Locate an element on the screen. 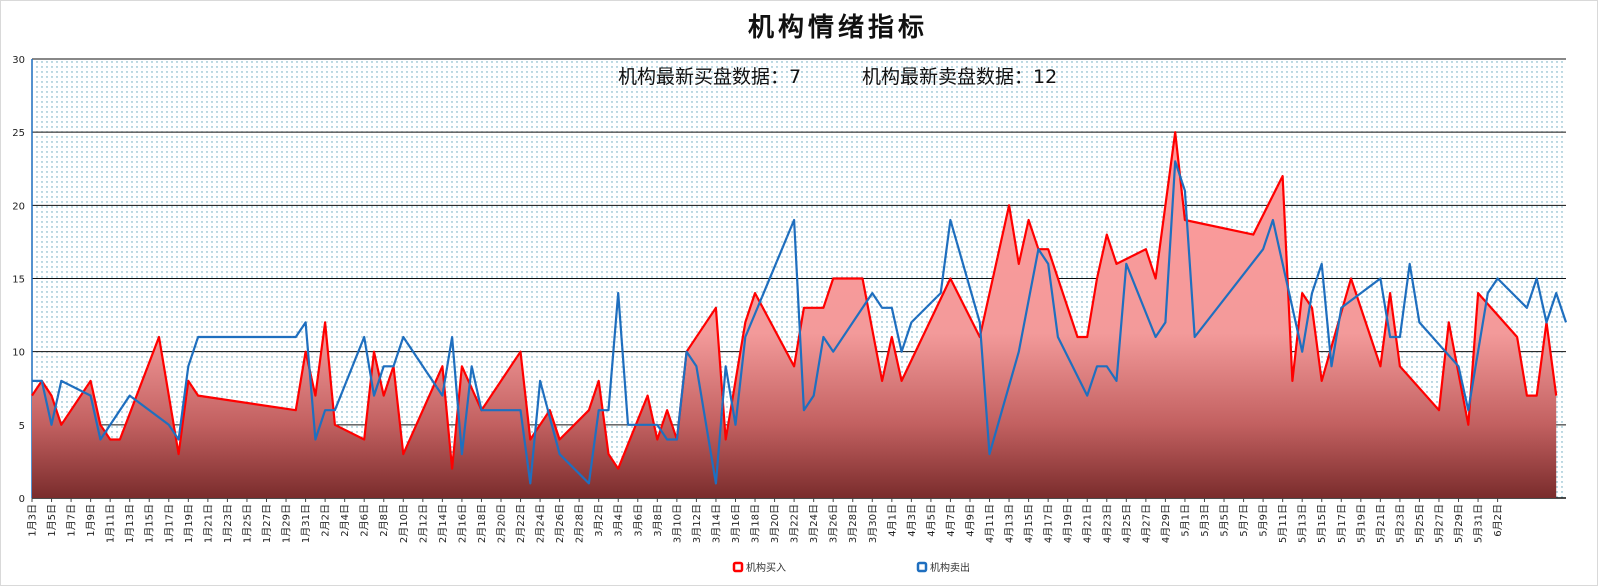 The height and width of the screenshot is (586, 1598). x-tick-label: 1月23日 is located at coordinates (228, 523).